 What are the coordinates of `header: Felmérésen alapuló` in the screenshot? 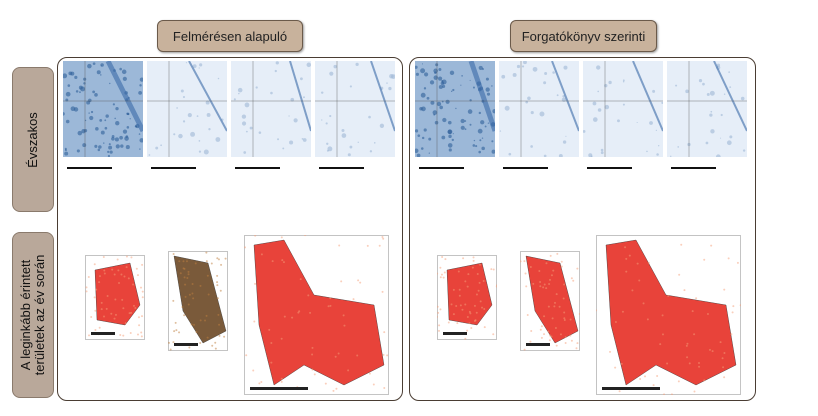 It's located at (230, 36).